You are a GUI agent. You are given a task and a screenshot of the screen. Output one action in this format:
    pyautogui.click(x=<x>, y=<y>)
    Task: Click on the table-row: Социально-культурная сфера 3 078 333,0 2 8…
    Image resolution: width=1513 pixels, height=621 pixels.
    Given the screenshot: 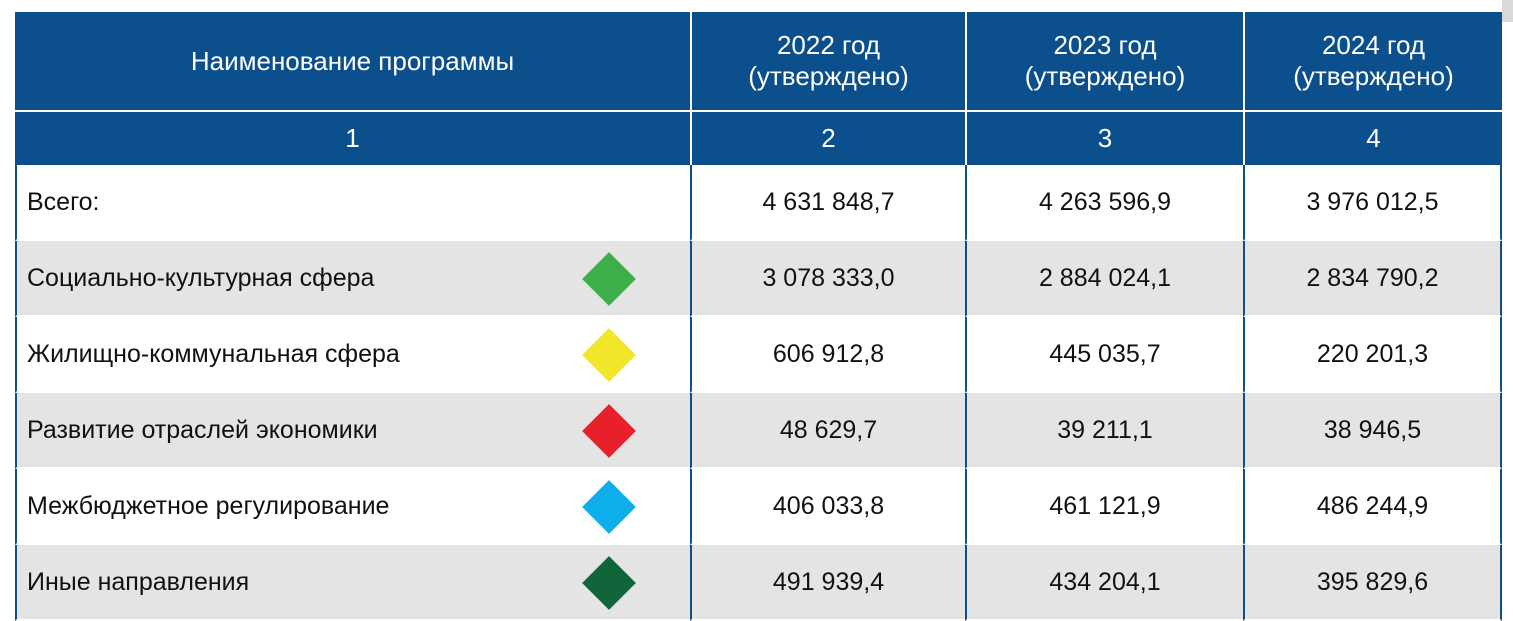 What is the action you would take?
    pyautogui.click(x=758, y=279)
    